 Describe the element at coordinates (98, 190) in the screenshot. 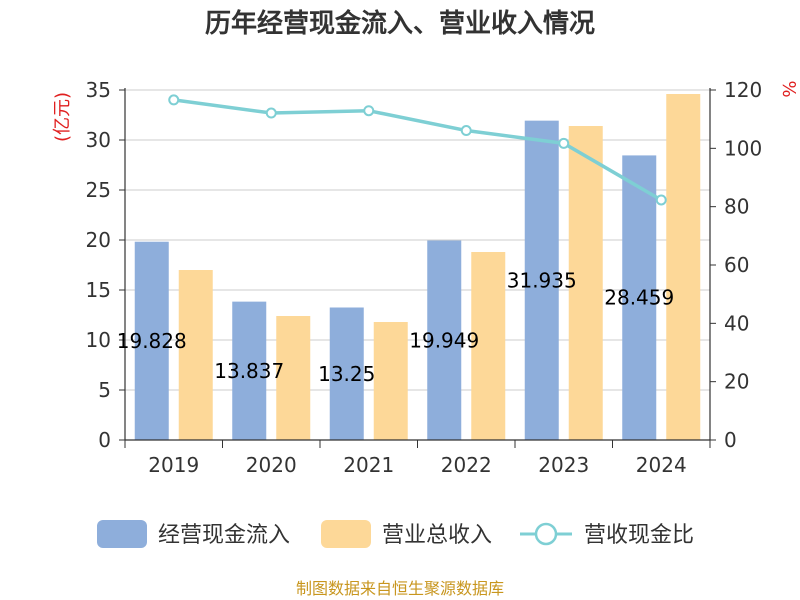

I see `y-left-tick-label: 25` at that location.